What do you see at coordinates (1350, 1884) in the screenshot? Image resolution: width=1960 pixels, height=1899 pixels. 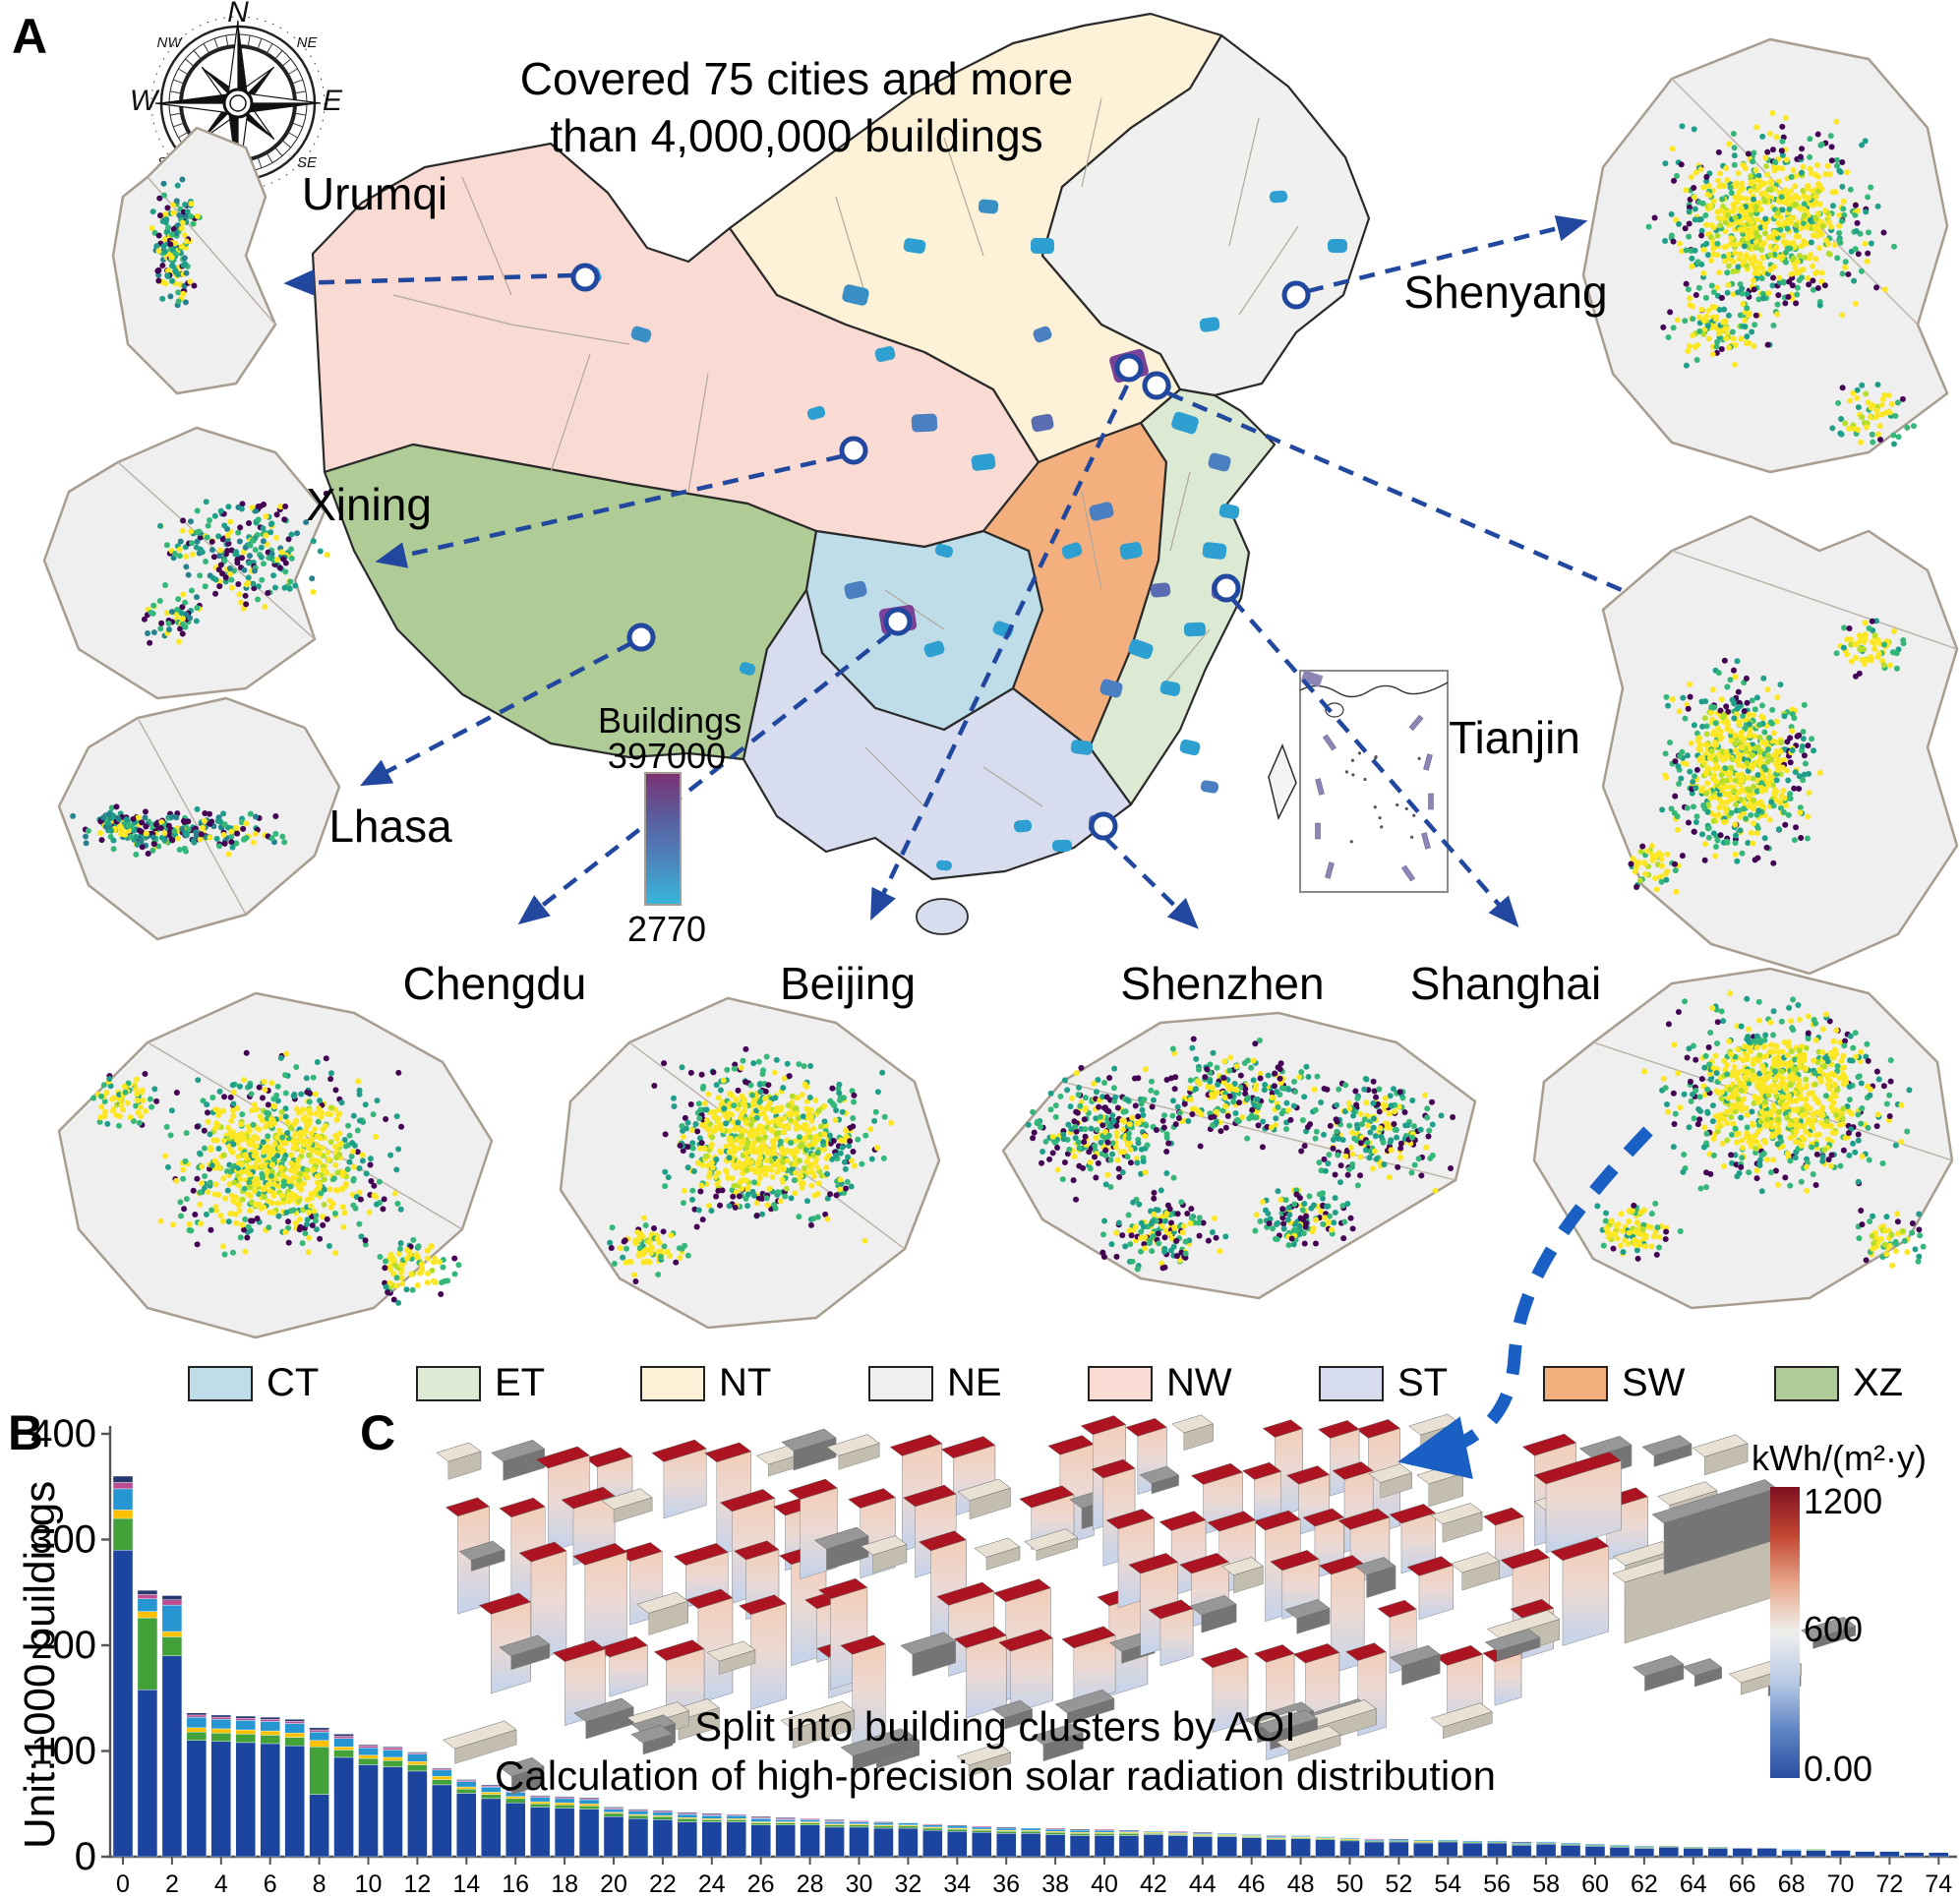 I see `bar-chart-xtick: 50` at bounding box center [1350, 1884].